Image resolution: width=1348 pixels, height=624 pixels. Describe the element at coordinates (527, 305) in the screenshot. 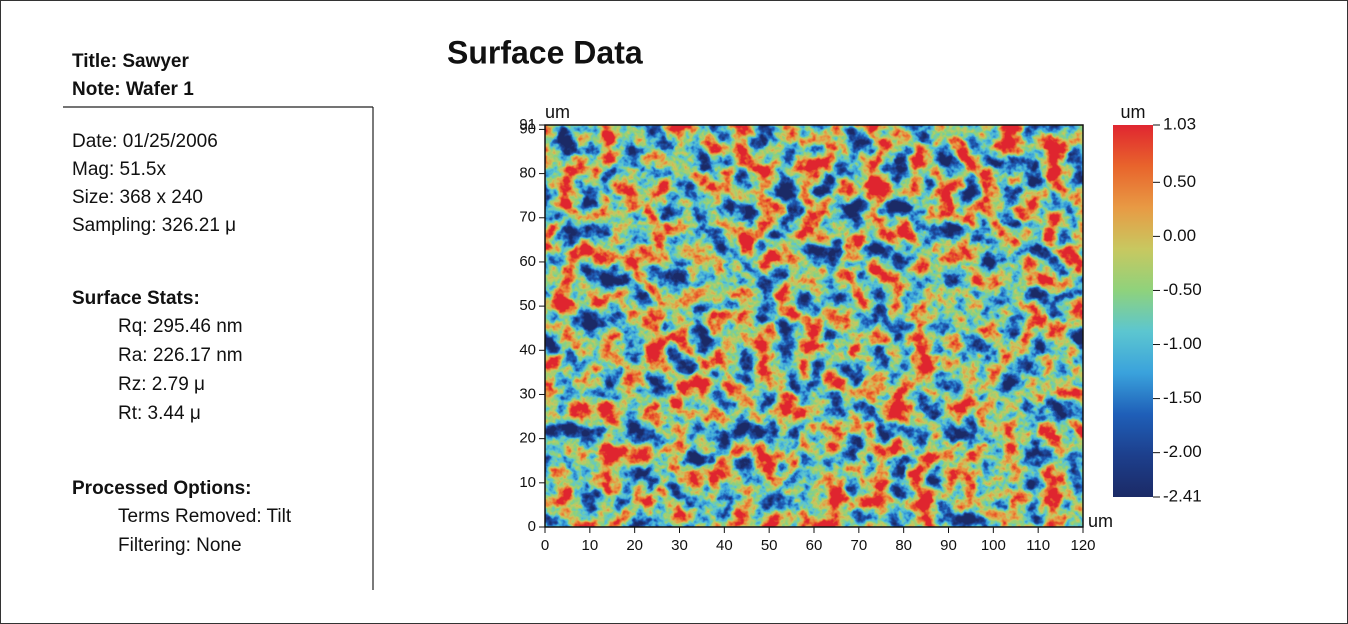

I see `y-tick-label: 50` at that location.